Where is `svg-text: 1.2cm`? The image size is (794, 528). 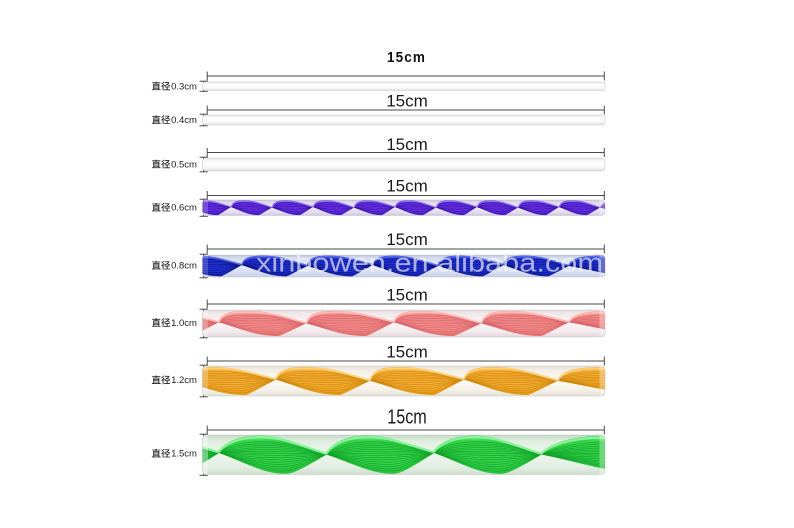 svg-text: 1.2cm is located at coordinates (184, 380).